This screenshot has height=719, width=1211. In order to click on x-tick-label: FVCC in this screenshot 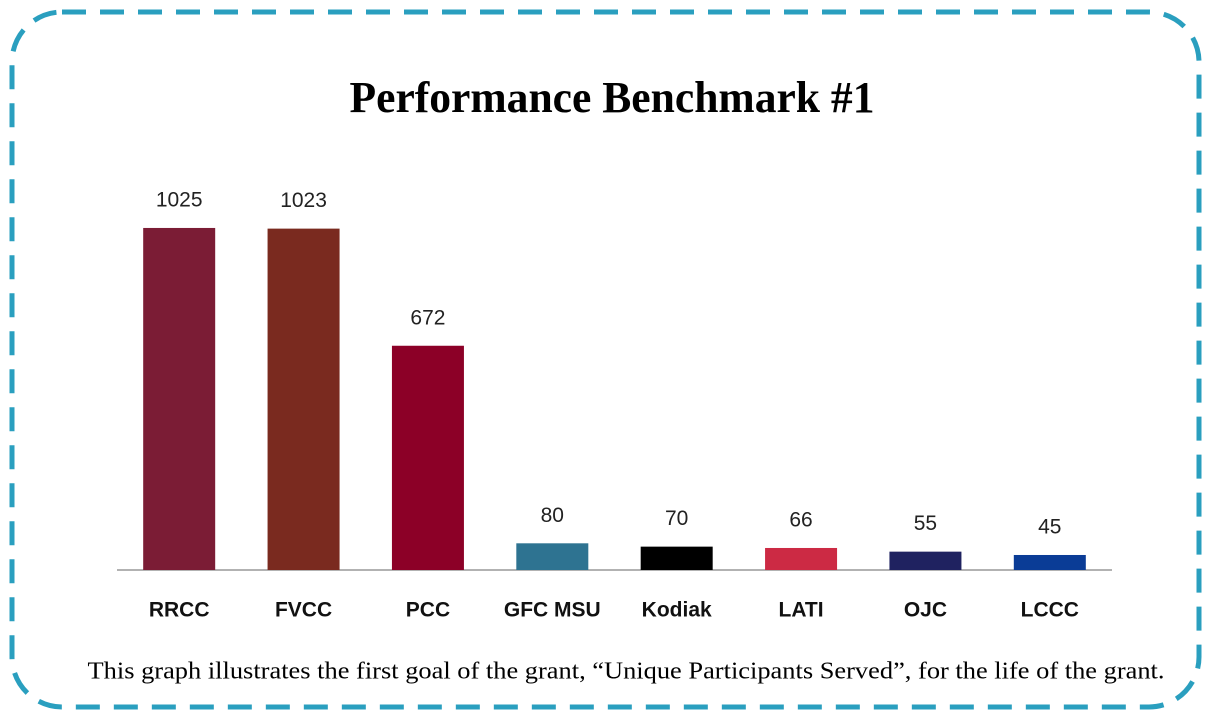, I will do `click(303, 610)`.